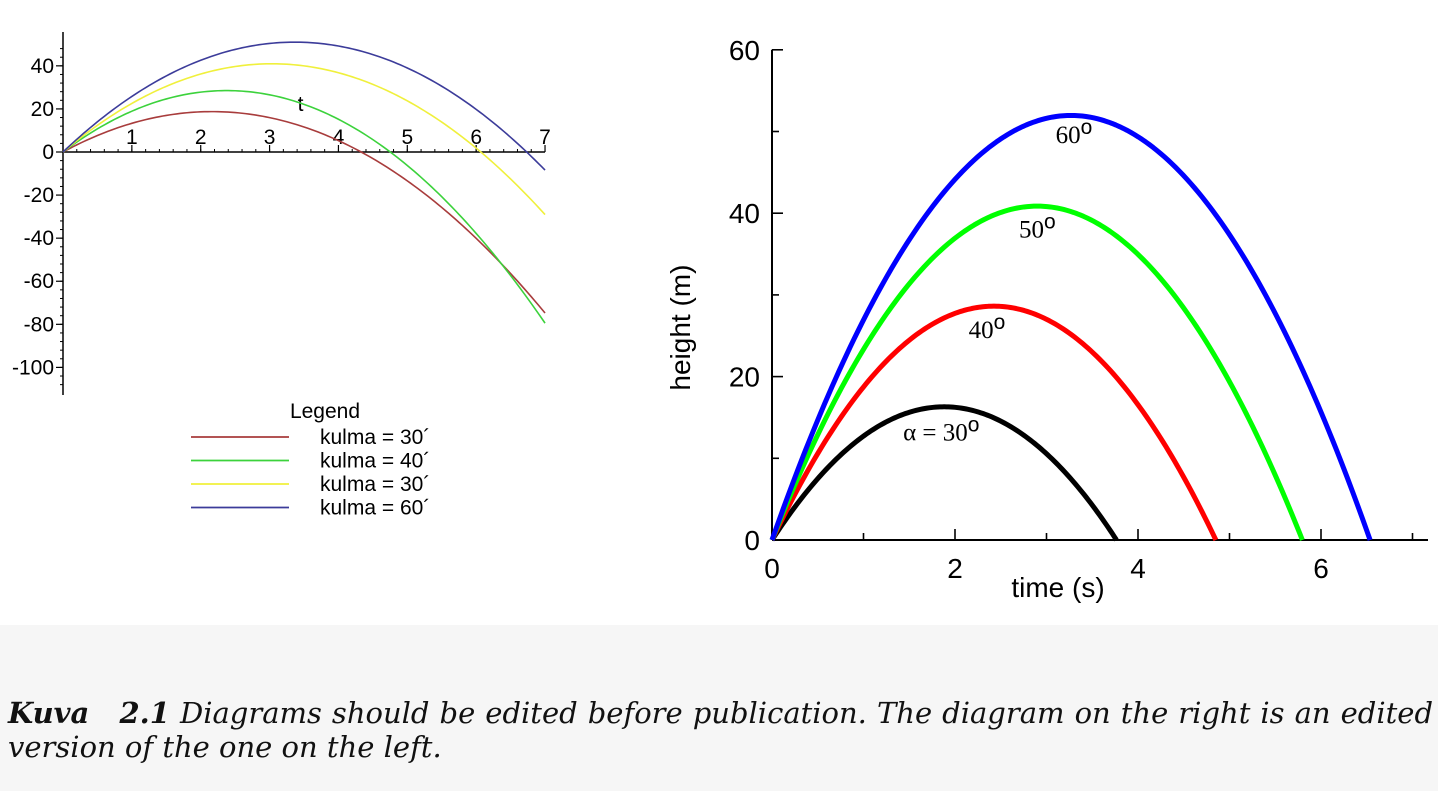 This screenshot has width=1438, height=791. Describe the element at coordinates (144, 713) in the screenshot. I see `caption-number: 2.1` at that location.